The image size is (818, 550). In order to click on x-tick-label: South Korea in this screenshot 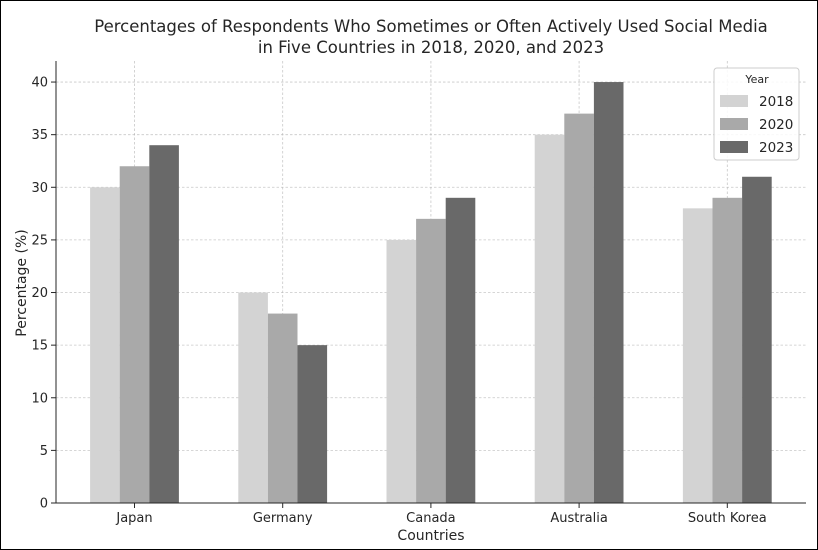, I will do `click(727, 518)`.